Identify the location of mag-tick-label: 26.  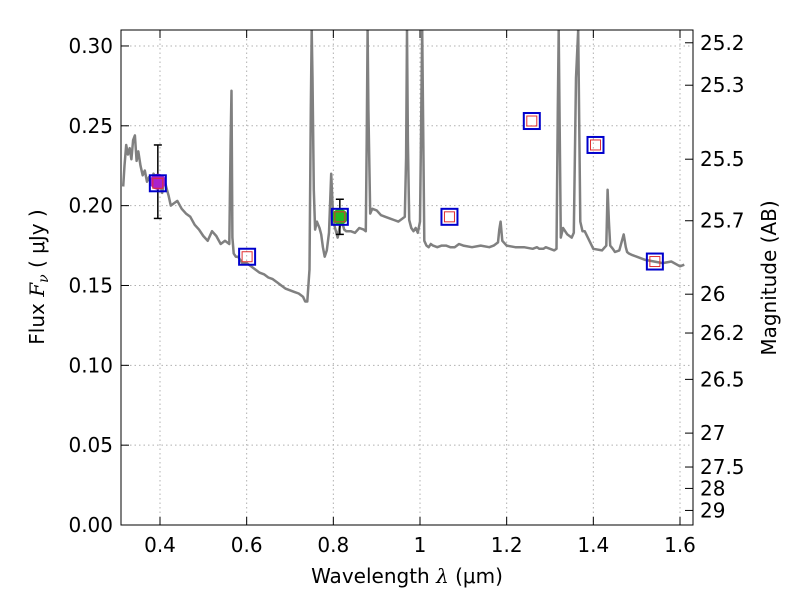
(712, 294).